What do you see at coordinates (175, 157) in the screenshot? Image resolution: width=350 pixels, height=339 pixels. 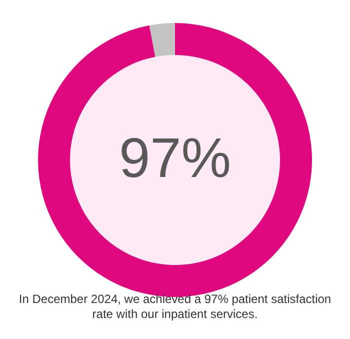 I see `text: 97%` at bounding box center [175, 157].